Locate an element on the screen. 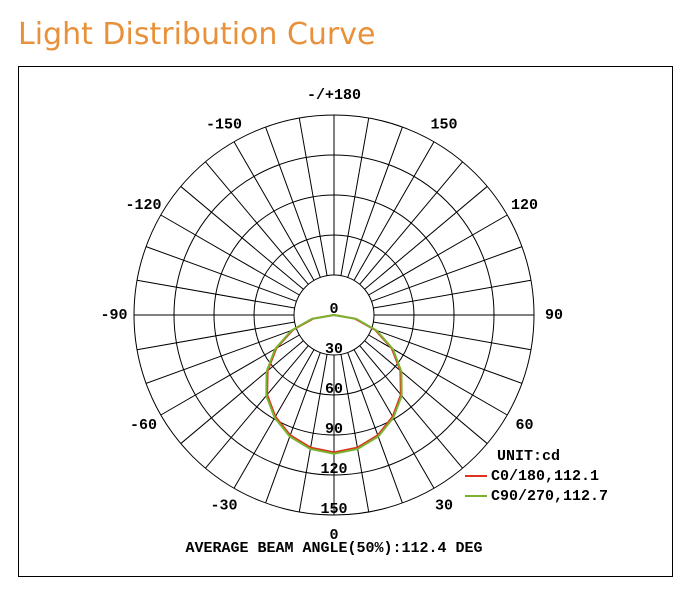  curve is located at coordinates (334, 384).